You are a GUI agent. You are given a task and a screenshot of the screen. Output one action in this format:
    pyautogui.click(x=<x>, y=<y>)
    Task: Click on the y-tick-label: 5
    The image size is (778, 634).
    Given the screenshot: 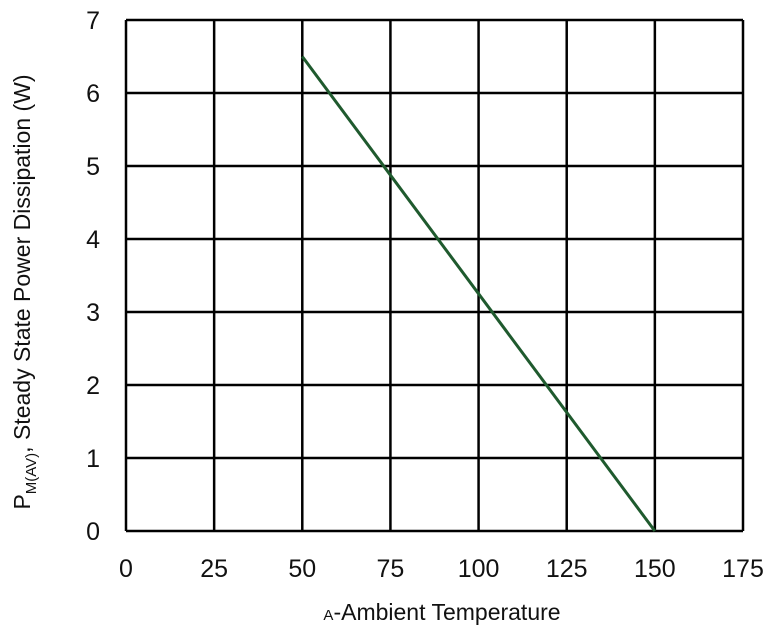 What is the action you would take?
    pyautogui.click(x=93, y=167)
    